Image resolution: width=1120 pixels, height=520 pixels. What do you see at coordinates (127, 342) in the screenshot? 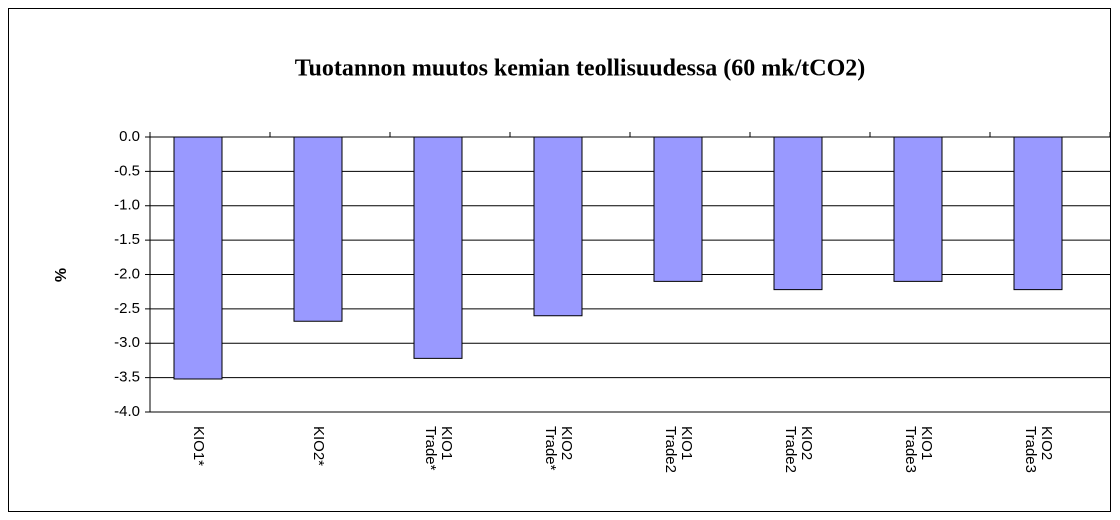
I see `y-tick-label: -3.0` at bounding box center [127, 342].